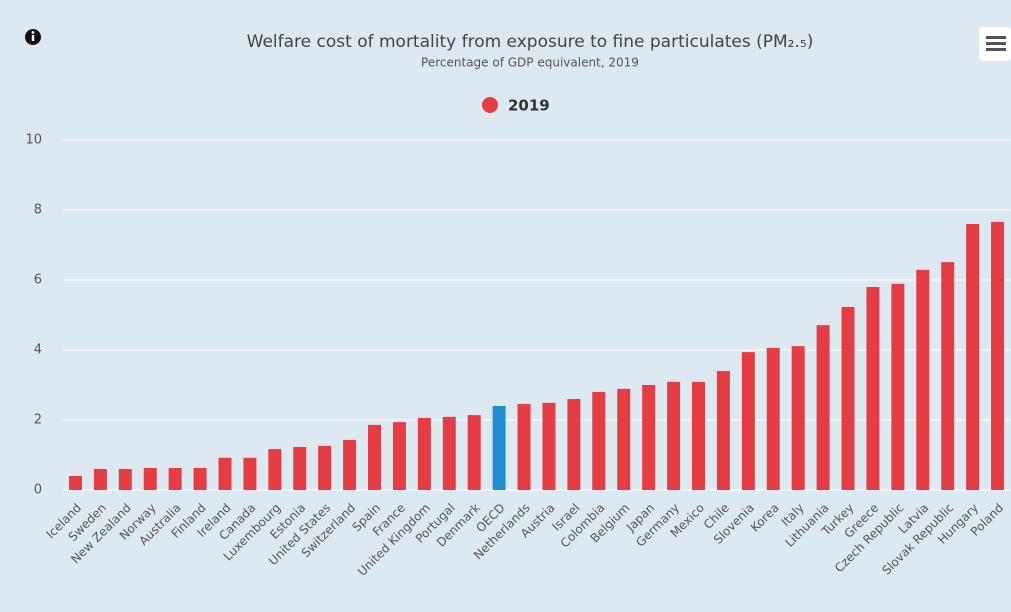  Describe the element at coordinates (765, 518) in the screenshot. I see `x-tick-label: Korea` at that location.